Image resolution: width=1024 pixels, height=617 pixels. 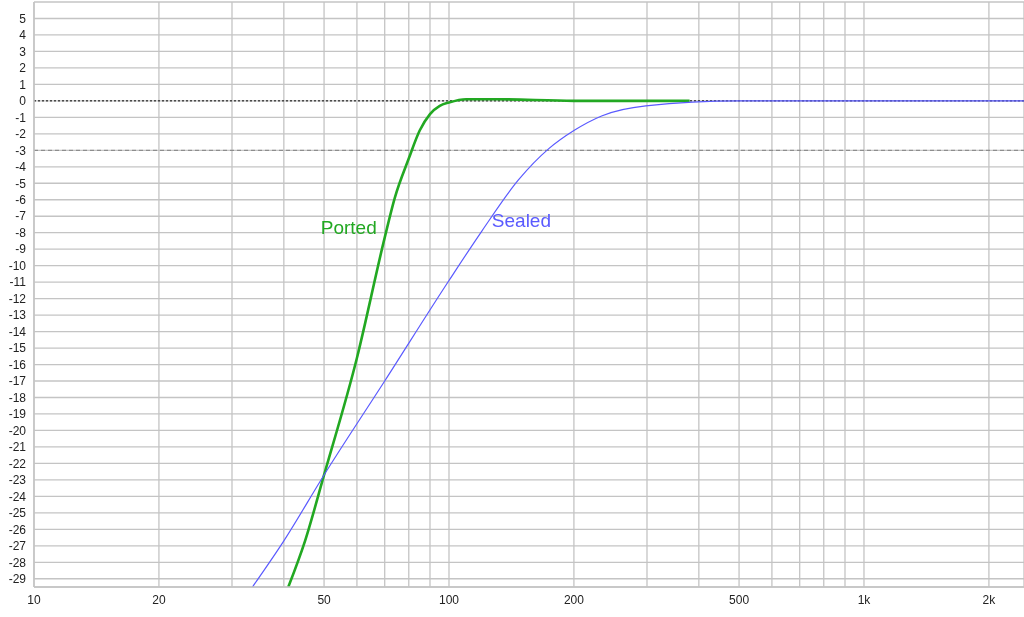 I want to click on y-tick-label: -15, so click(x=17, y=348).